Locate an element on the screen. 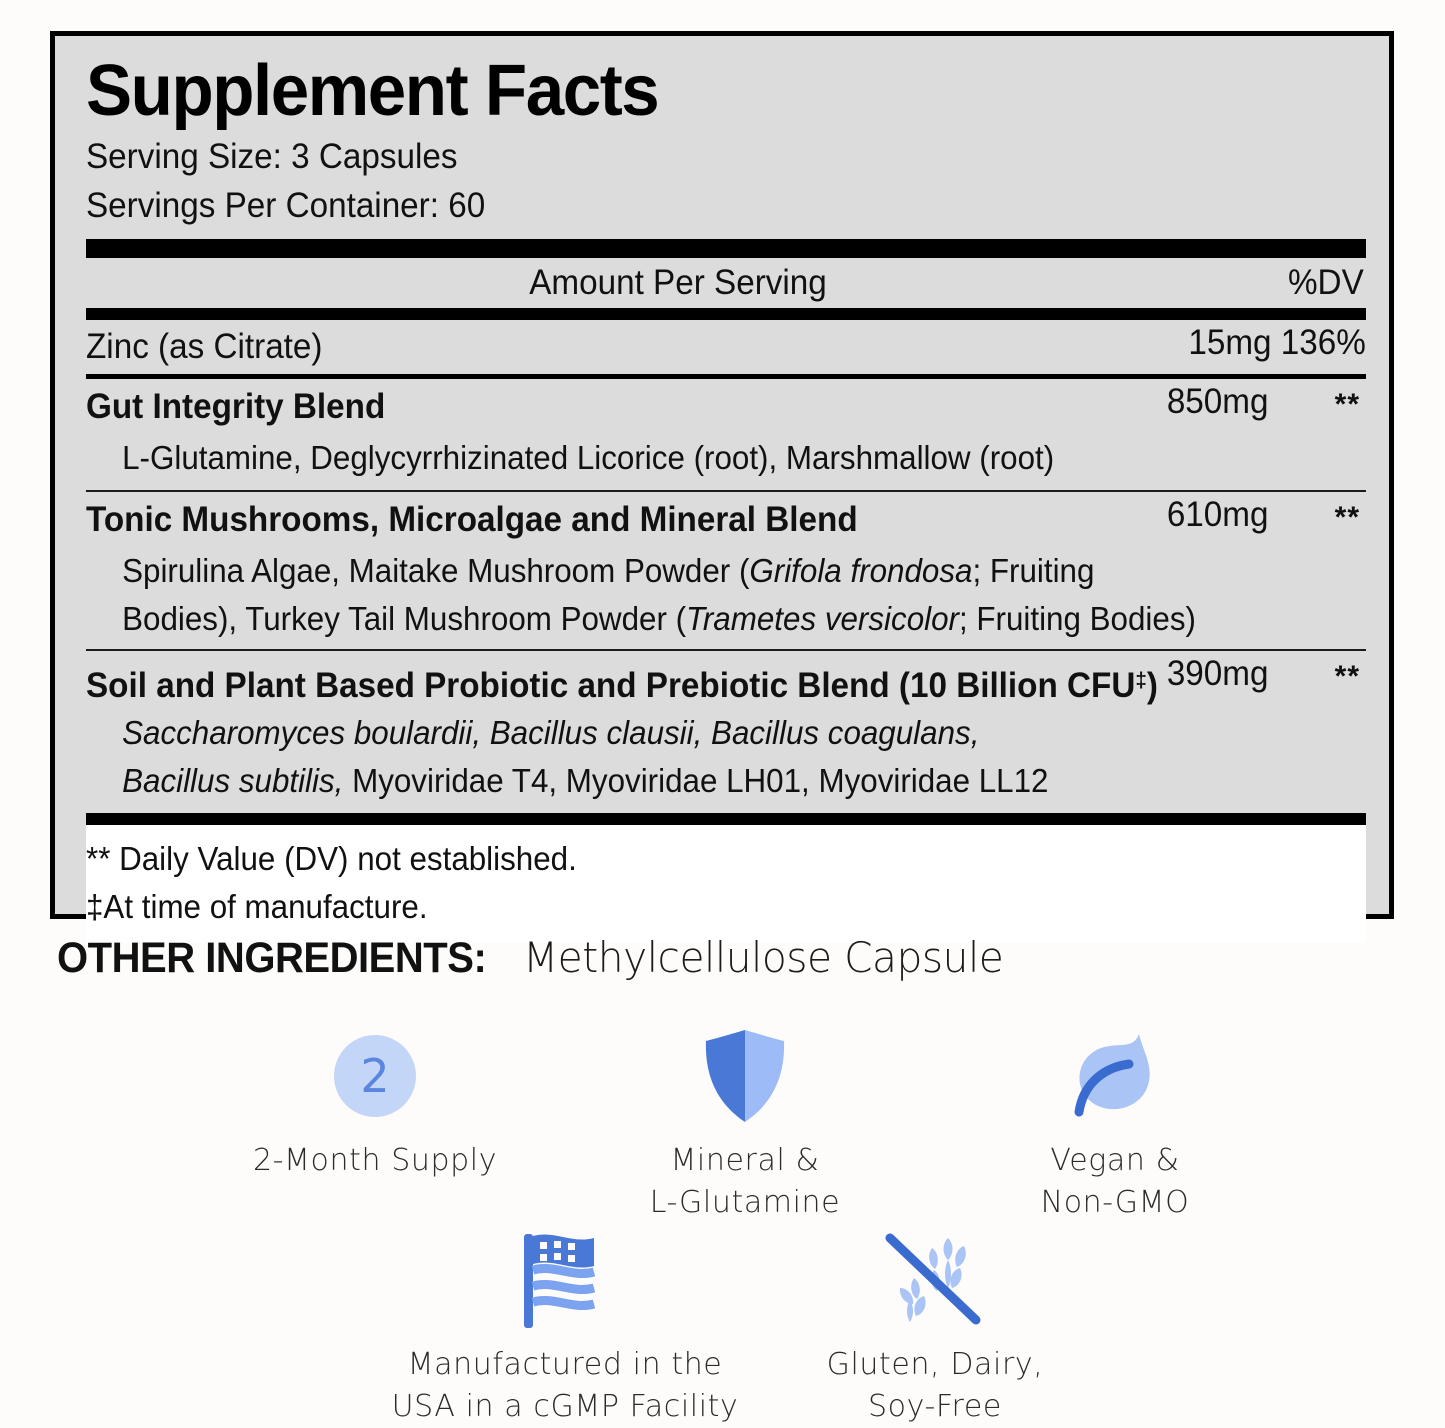  servings-per-container: Servings Per Container: 60 is located at coordinates (286, 205).